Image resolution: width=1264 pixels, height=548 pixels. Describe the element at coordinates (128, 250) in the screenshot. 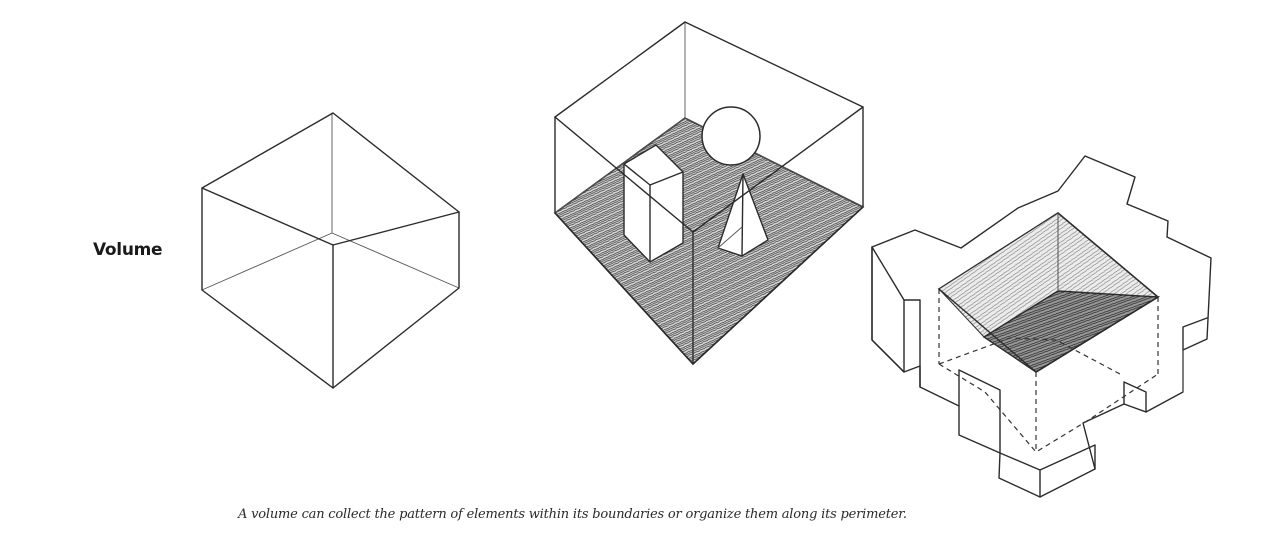

I see `section-heading: Volume` at that location.